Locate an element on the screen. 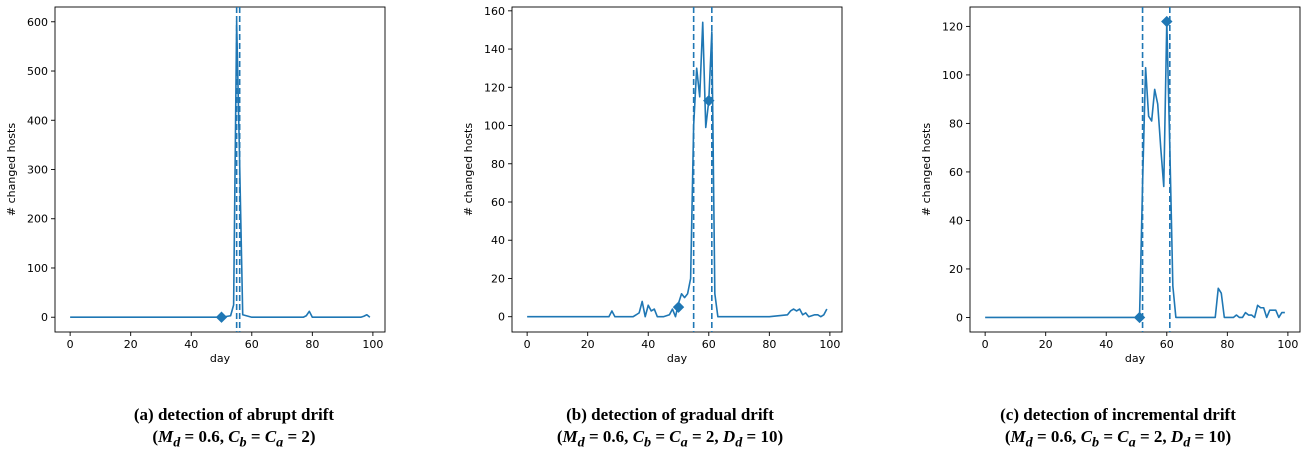  caption-title: (b) detection of gradual drift is located at coordinates (670, 414).